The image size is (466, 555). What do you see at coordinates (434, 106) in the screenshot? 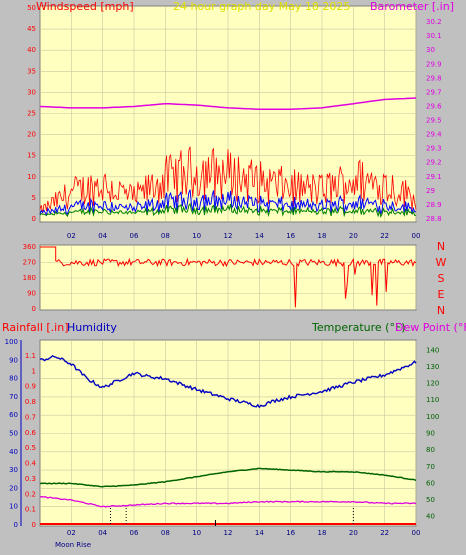
I see `barometer-tick-label: 29.6` at bounding box center [434, 106].